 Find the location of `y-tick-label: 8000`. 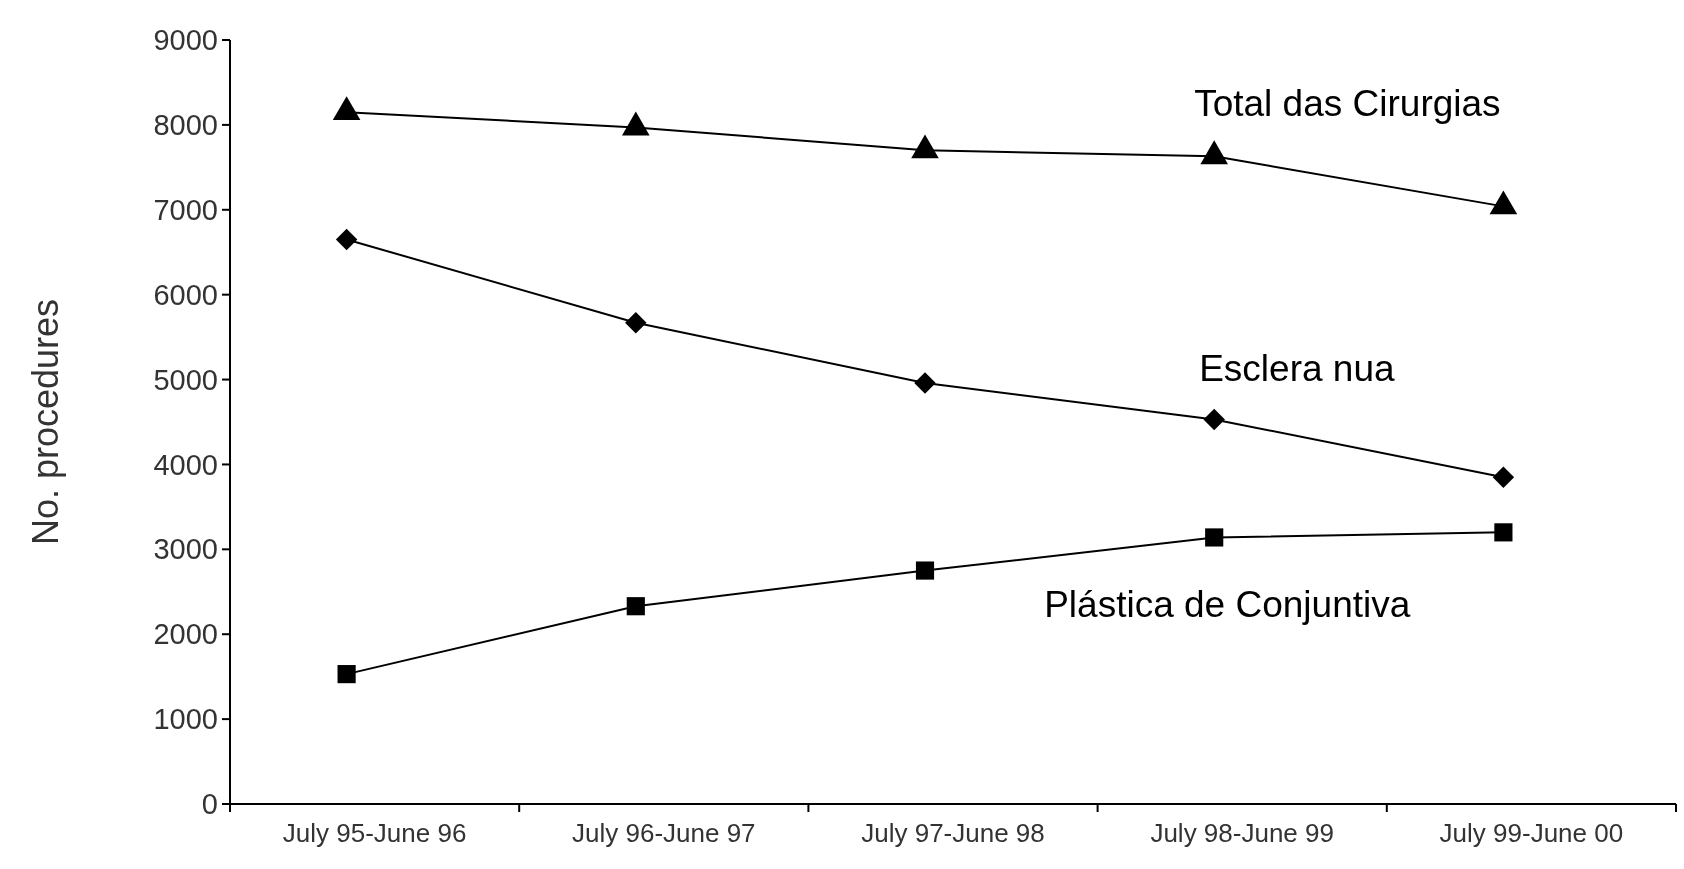

y-tick-label: 8000 is located at coordinates (185, 125).